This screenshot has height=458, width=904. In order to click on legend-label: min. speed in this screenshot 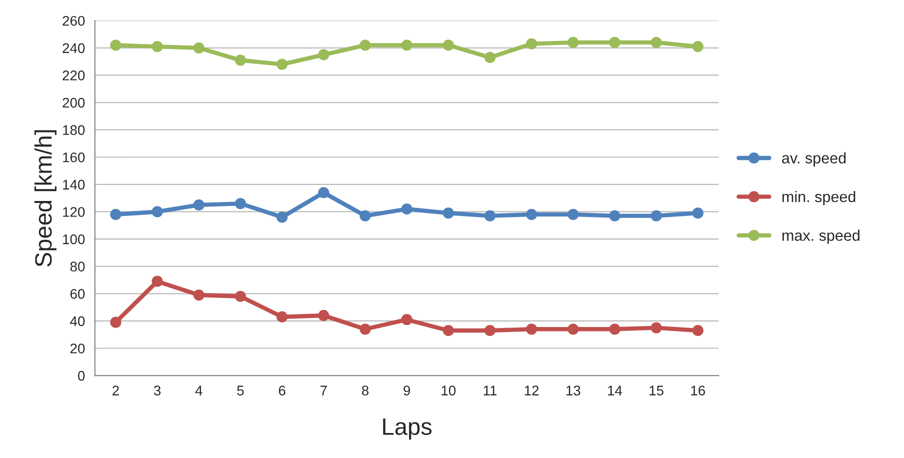, I will do `click(819, 198)`.